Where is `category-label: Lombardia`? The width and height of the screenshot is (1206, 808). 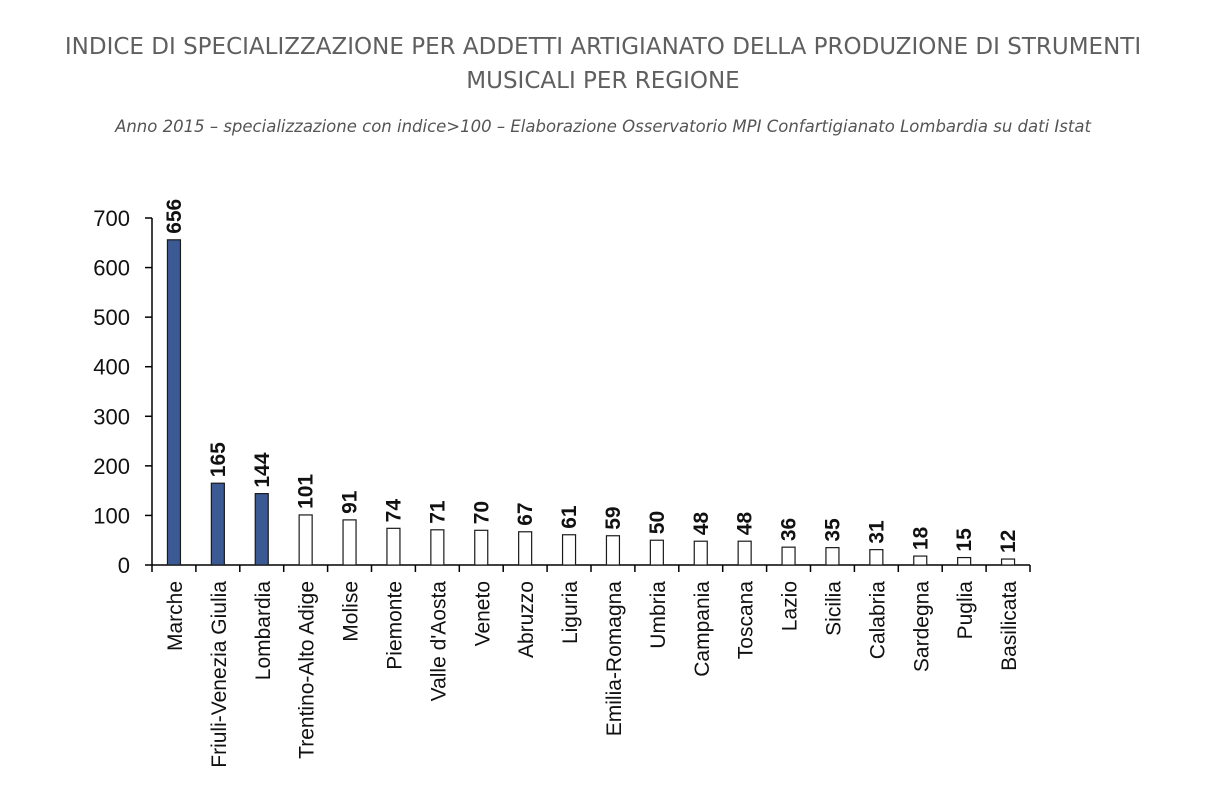
category-label: Lombardia is located at coordinates (263, 631).